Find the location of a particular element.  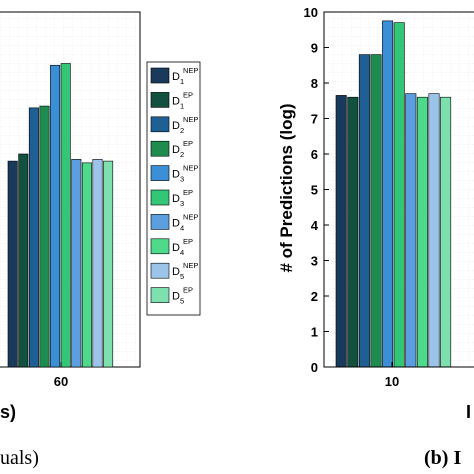

right-caption-fragment: (b) I is located at coordinates (442, 458).